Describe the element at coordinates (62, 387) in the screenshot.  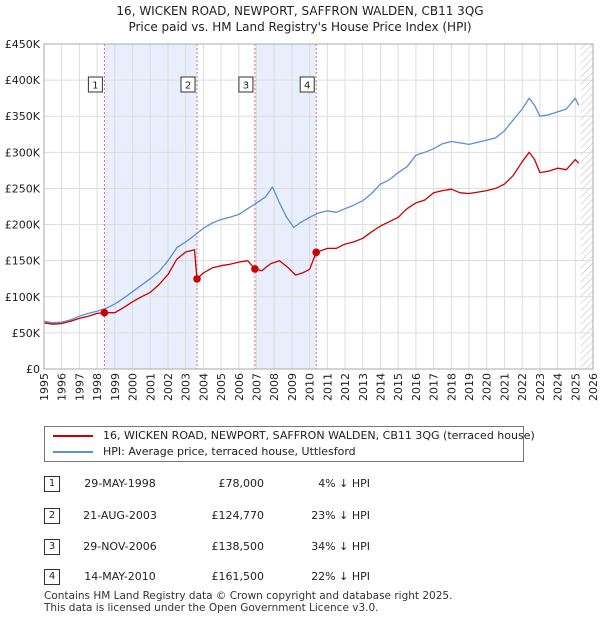
I see `x-tick-label: 1996` at that location.